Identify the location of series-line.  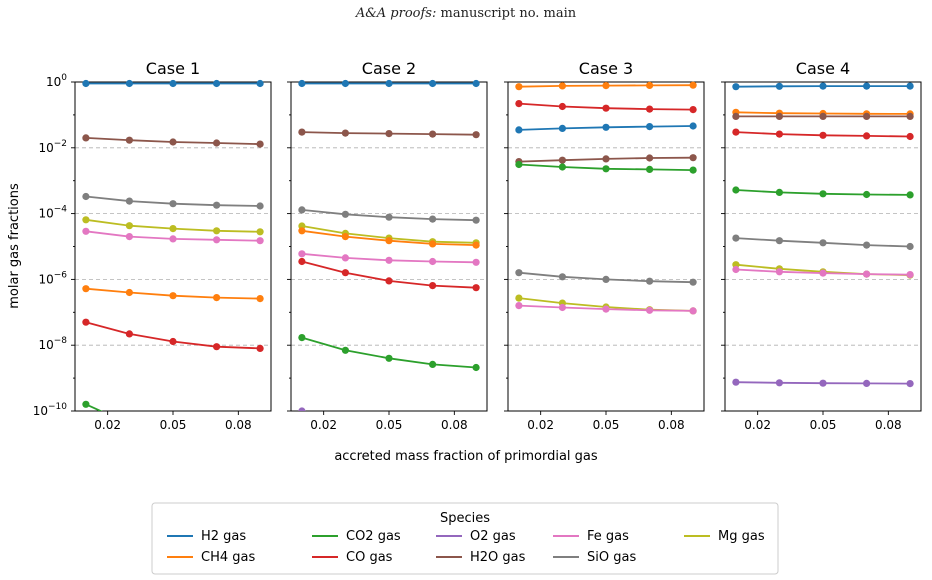
(389, 352).